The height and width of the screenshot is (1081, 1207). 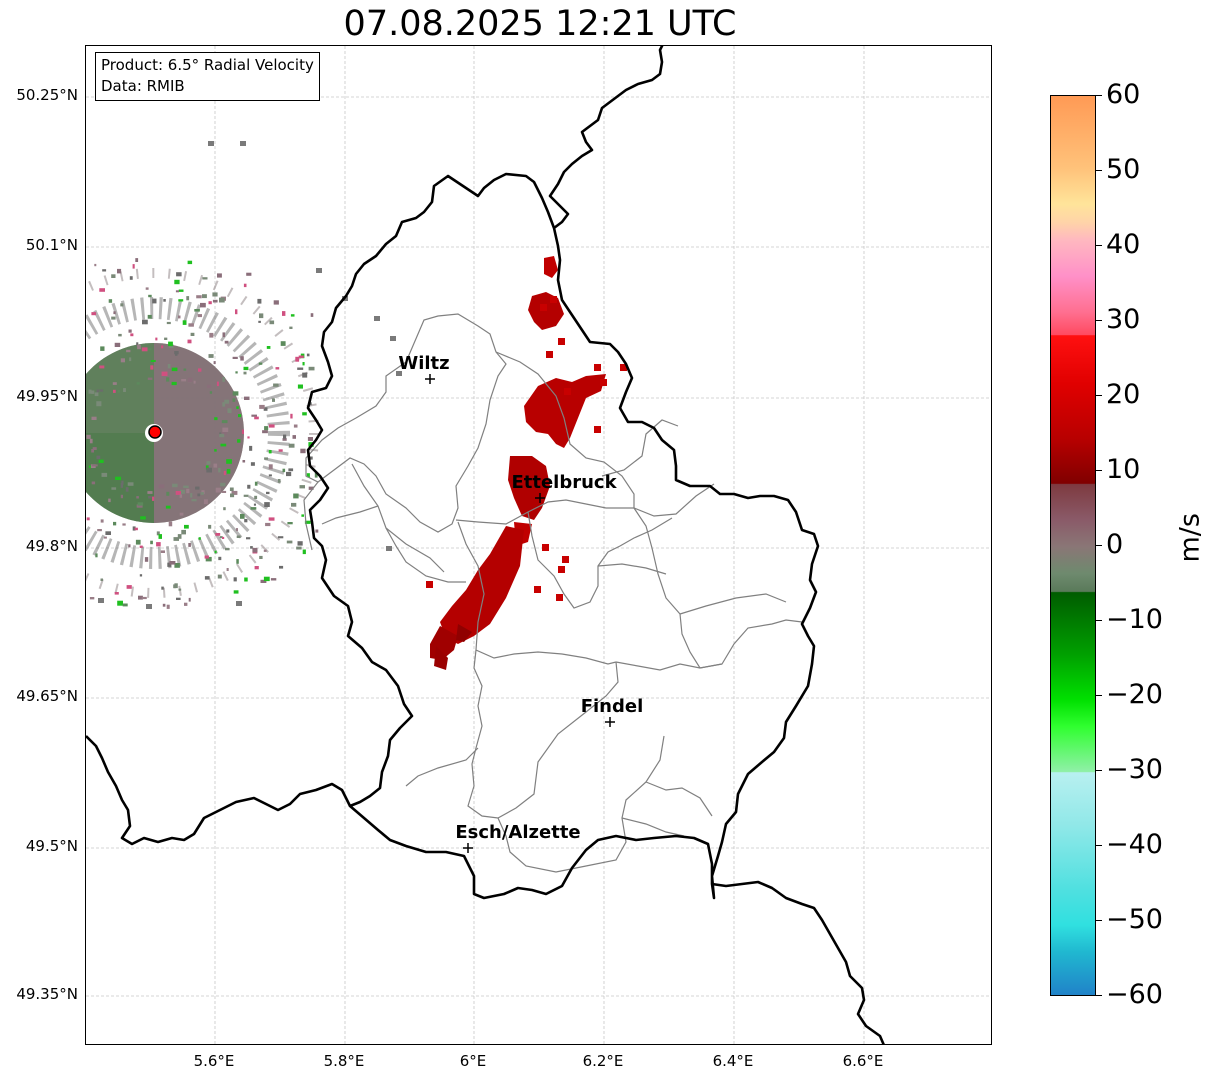 I want to click on colorbar-tick-label: 20, so click(x=1123, y=394).